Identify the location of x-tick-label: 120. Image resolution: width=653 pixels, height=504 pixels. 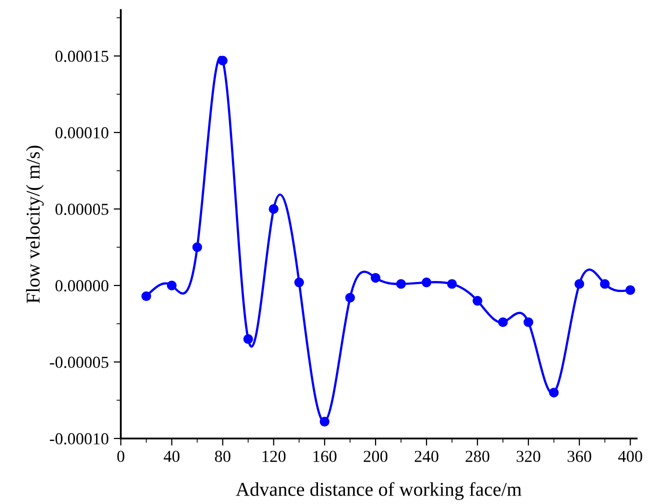
(274, 456).